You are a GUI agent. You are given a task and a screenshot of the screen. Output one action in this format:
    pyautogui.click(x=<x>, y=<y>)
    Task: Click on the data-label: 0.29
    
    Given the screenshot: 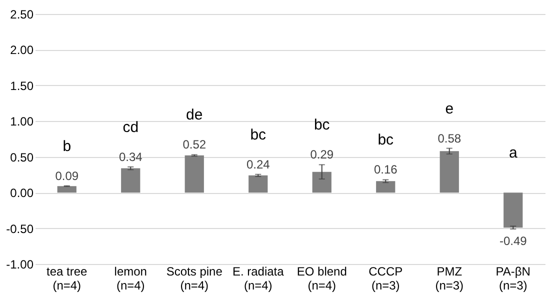 What is the action you would take?
    pyautogui.click(x=322, y=155)
    